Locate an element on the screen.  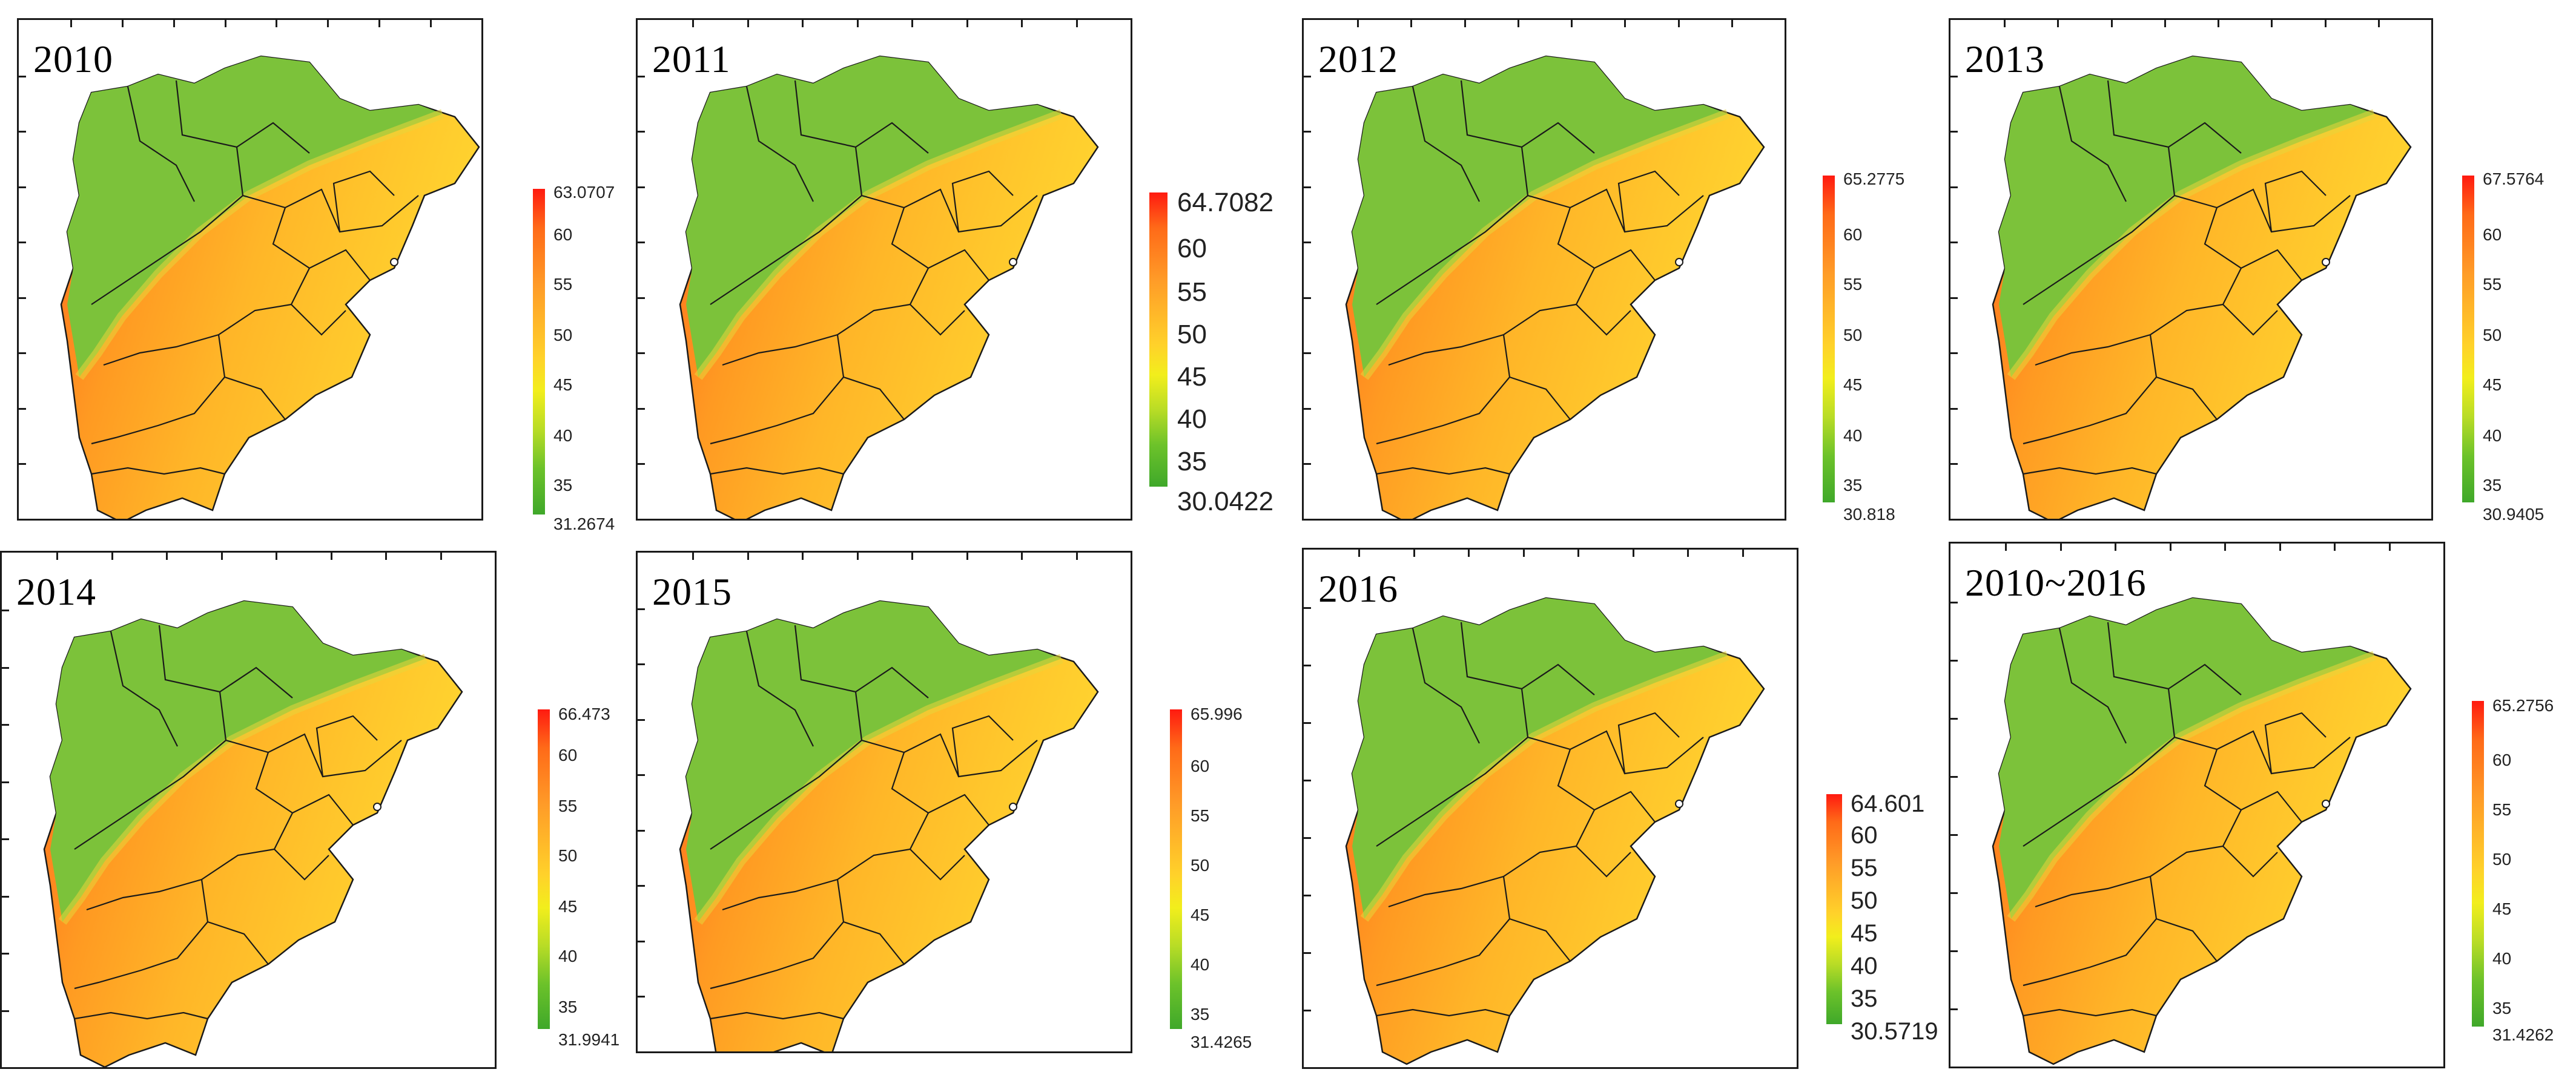
legend-max-label: 65.996 is located at coordinates (1217, 714).